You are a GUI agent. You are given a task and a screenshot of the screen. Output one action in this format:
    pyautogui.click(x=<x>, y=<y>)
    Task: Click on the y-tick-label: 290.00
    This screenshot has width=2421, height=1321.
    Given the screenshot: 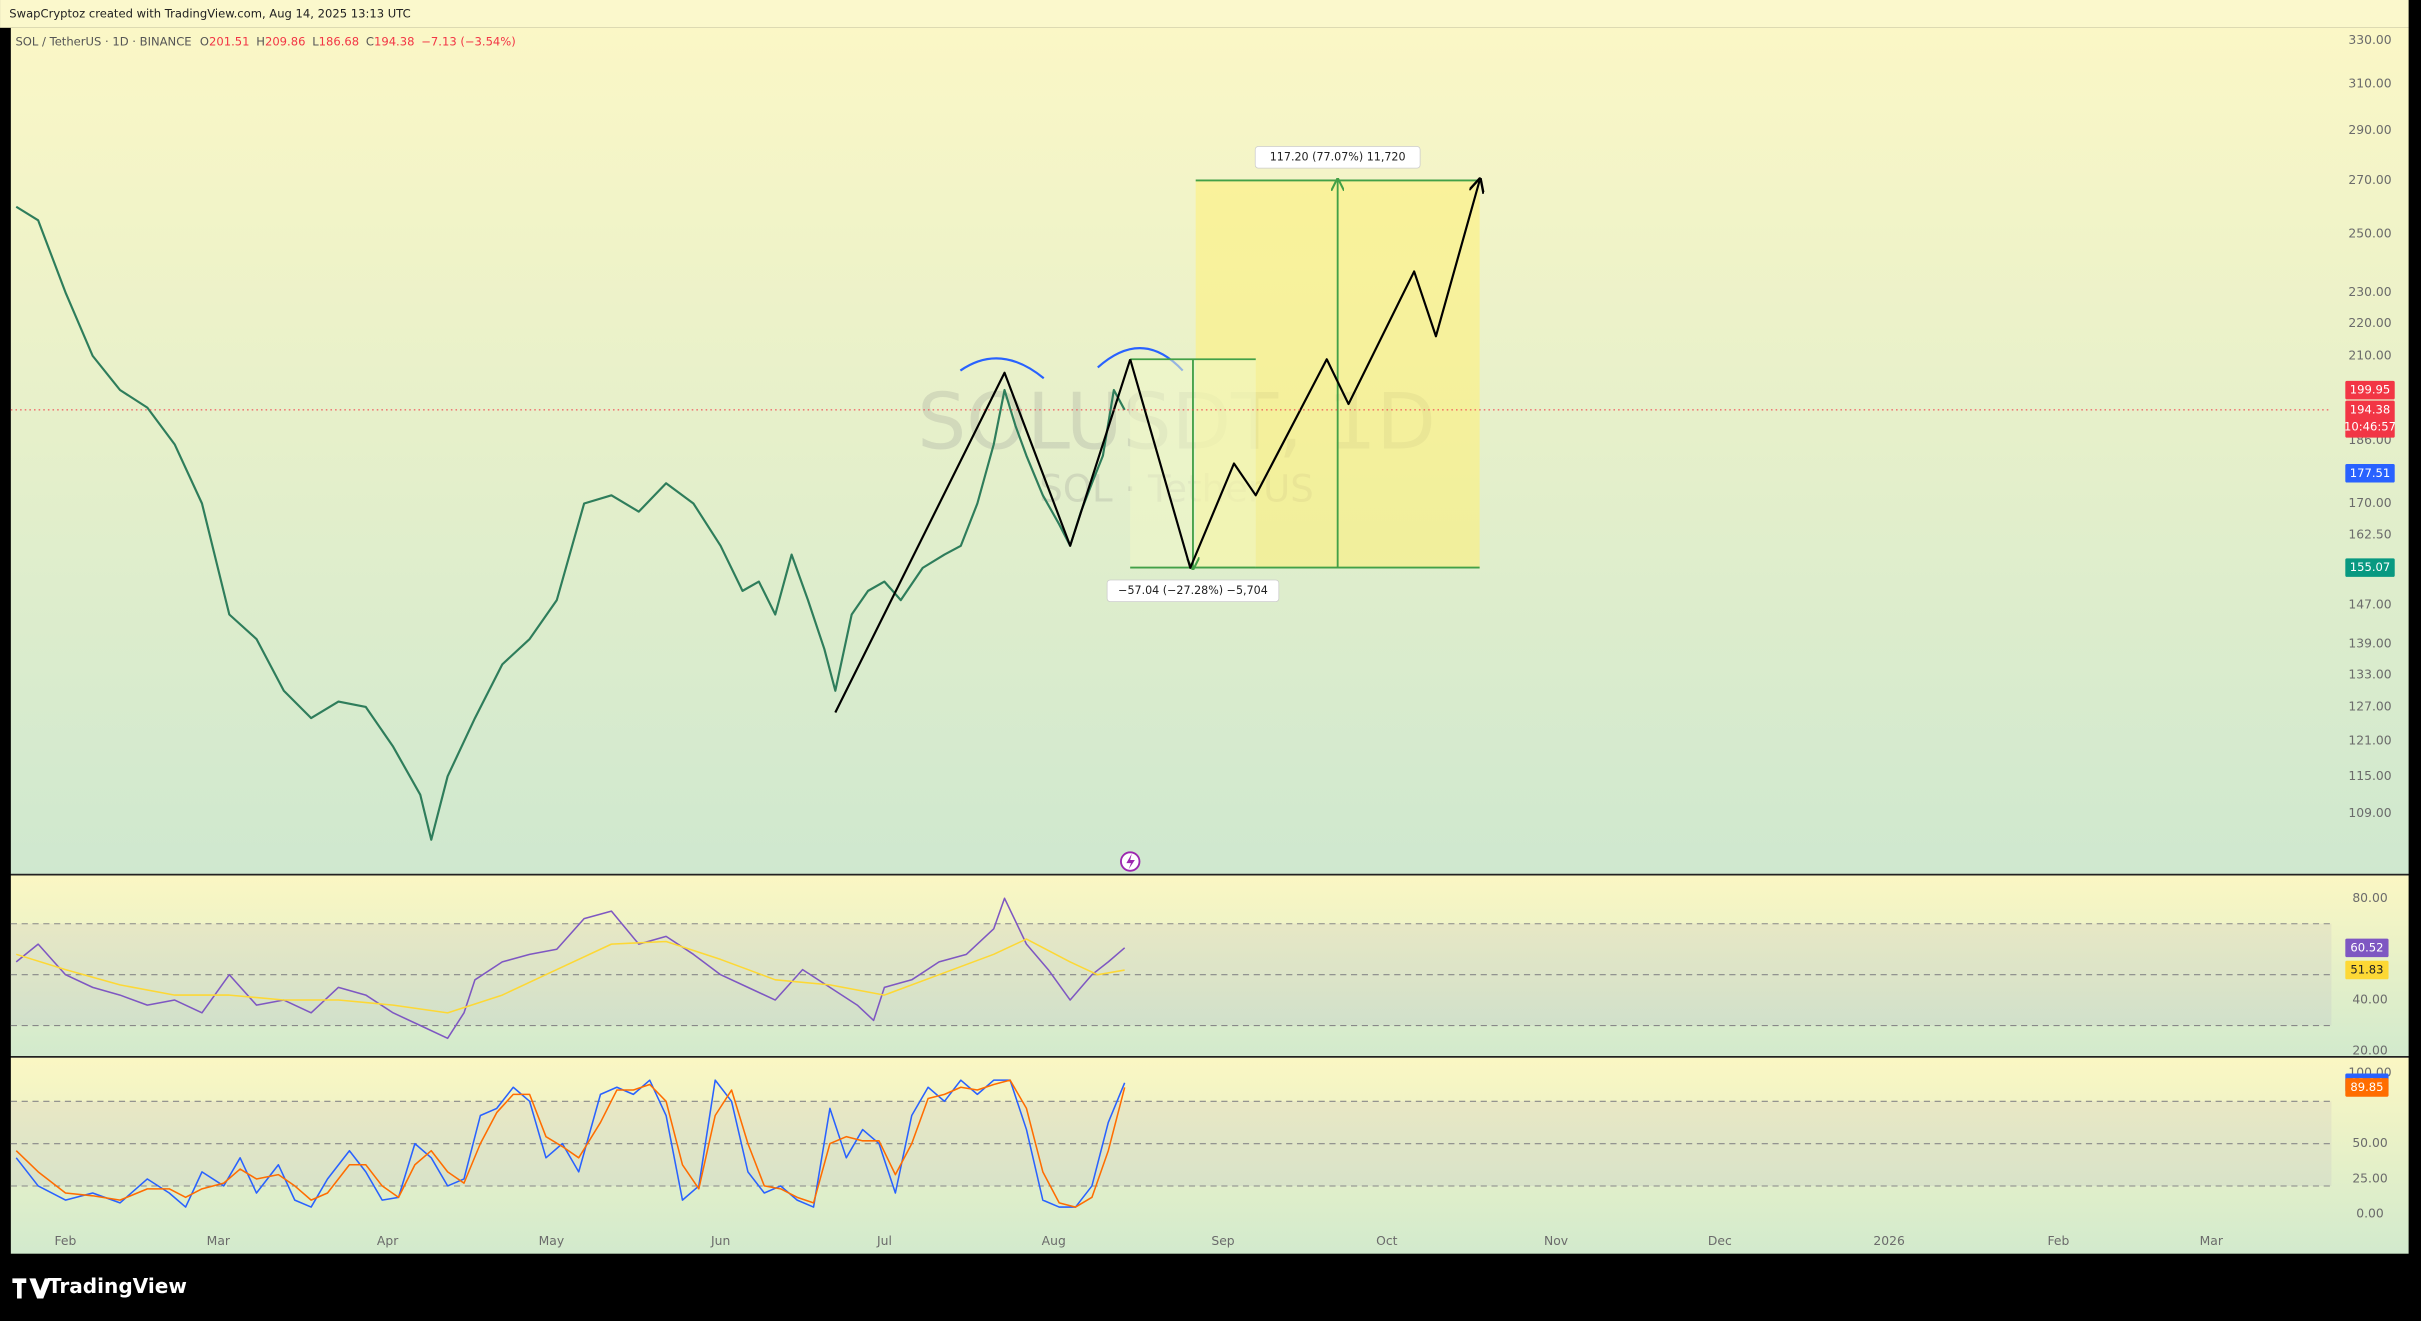 What is the action you would take?
    pyautogui.click(x=2369, y=130)
    